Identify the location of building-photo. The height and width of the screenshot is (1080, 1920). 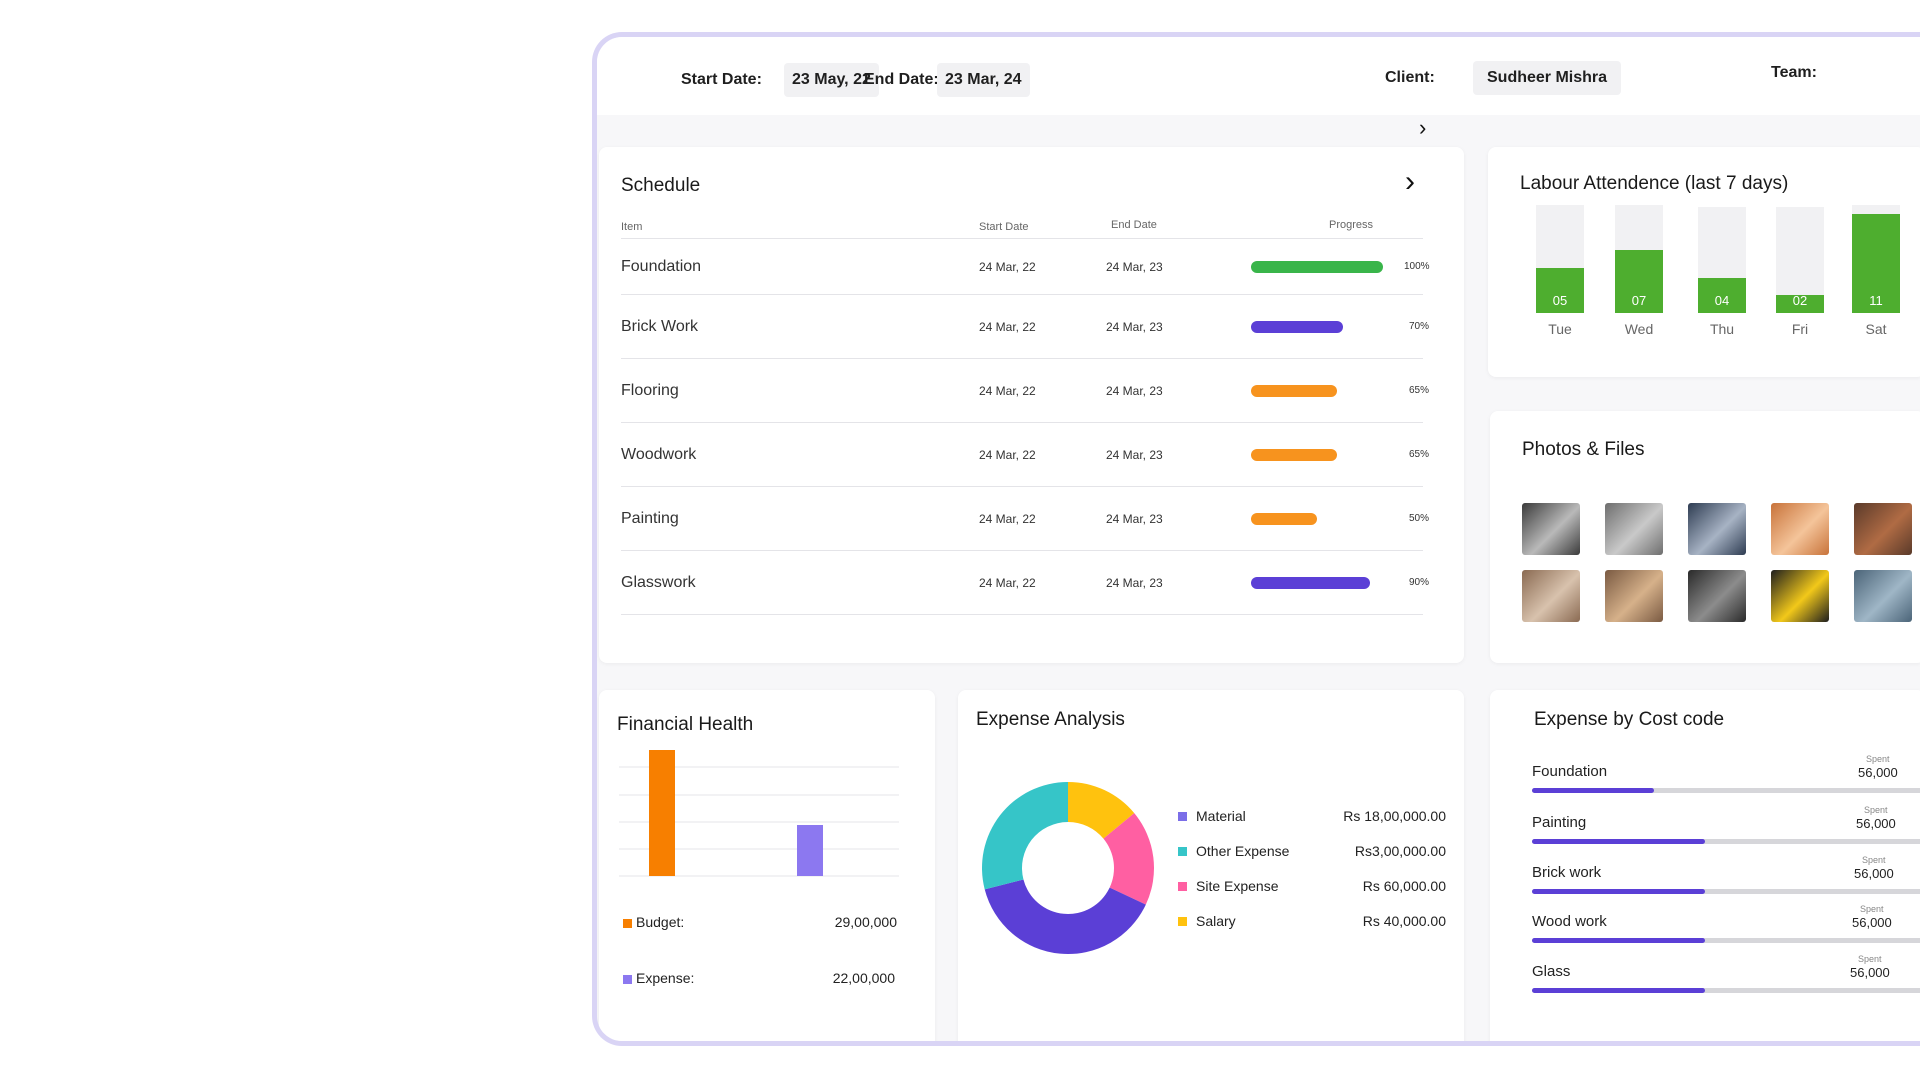
(1551, 529).